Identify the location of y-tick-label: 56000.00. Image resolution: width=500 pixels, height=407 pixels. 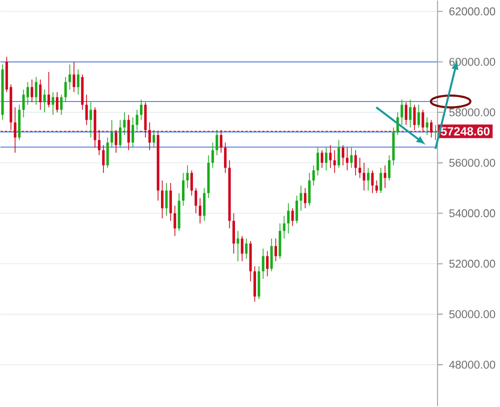
(472, 163).